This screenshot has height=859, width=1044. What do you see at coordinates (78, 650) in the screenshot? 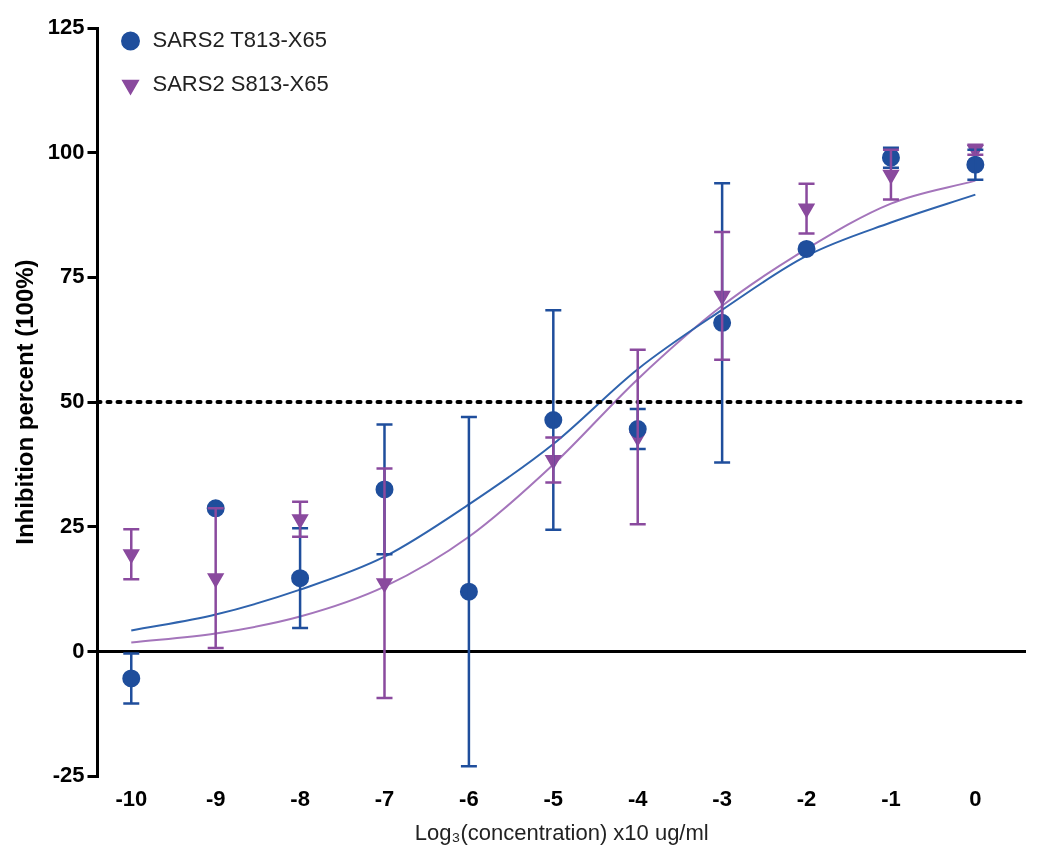
I see `y-tick-label: 0` at bounding box center [78, 650].